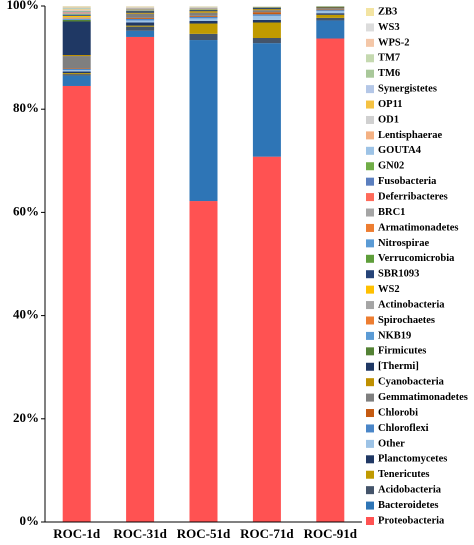  Describe the element at coordinates (410, 490) in the screenshot. I see `legend-label: Acidobacteria` at that location.